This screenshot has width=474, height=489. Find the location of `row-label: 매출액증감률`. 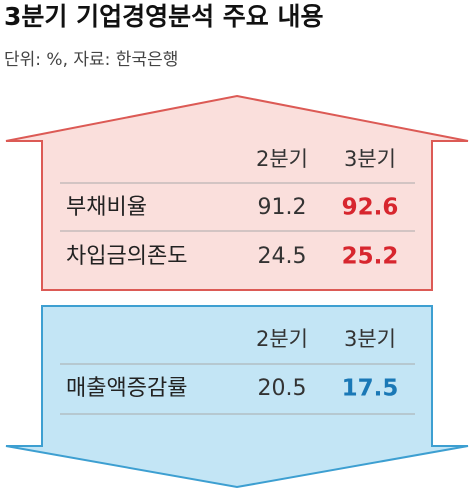

row-label: 매출액증감률 is located at coordinates (126, 388).